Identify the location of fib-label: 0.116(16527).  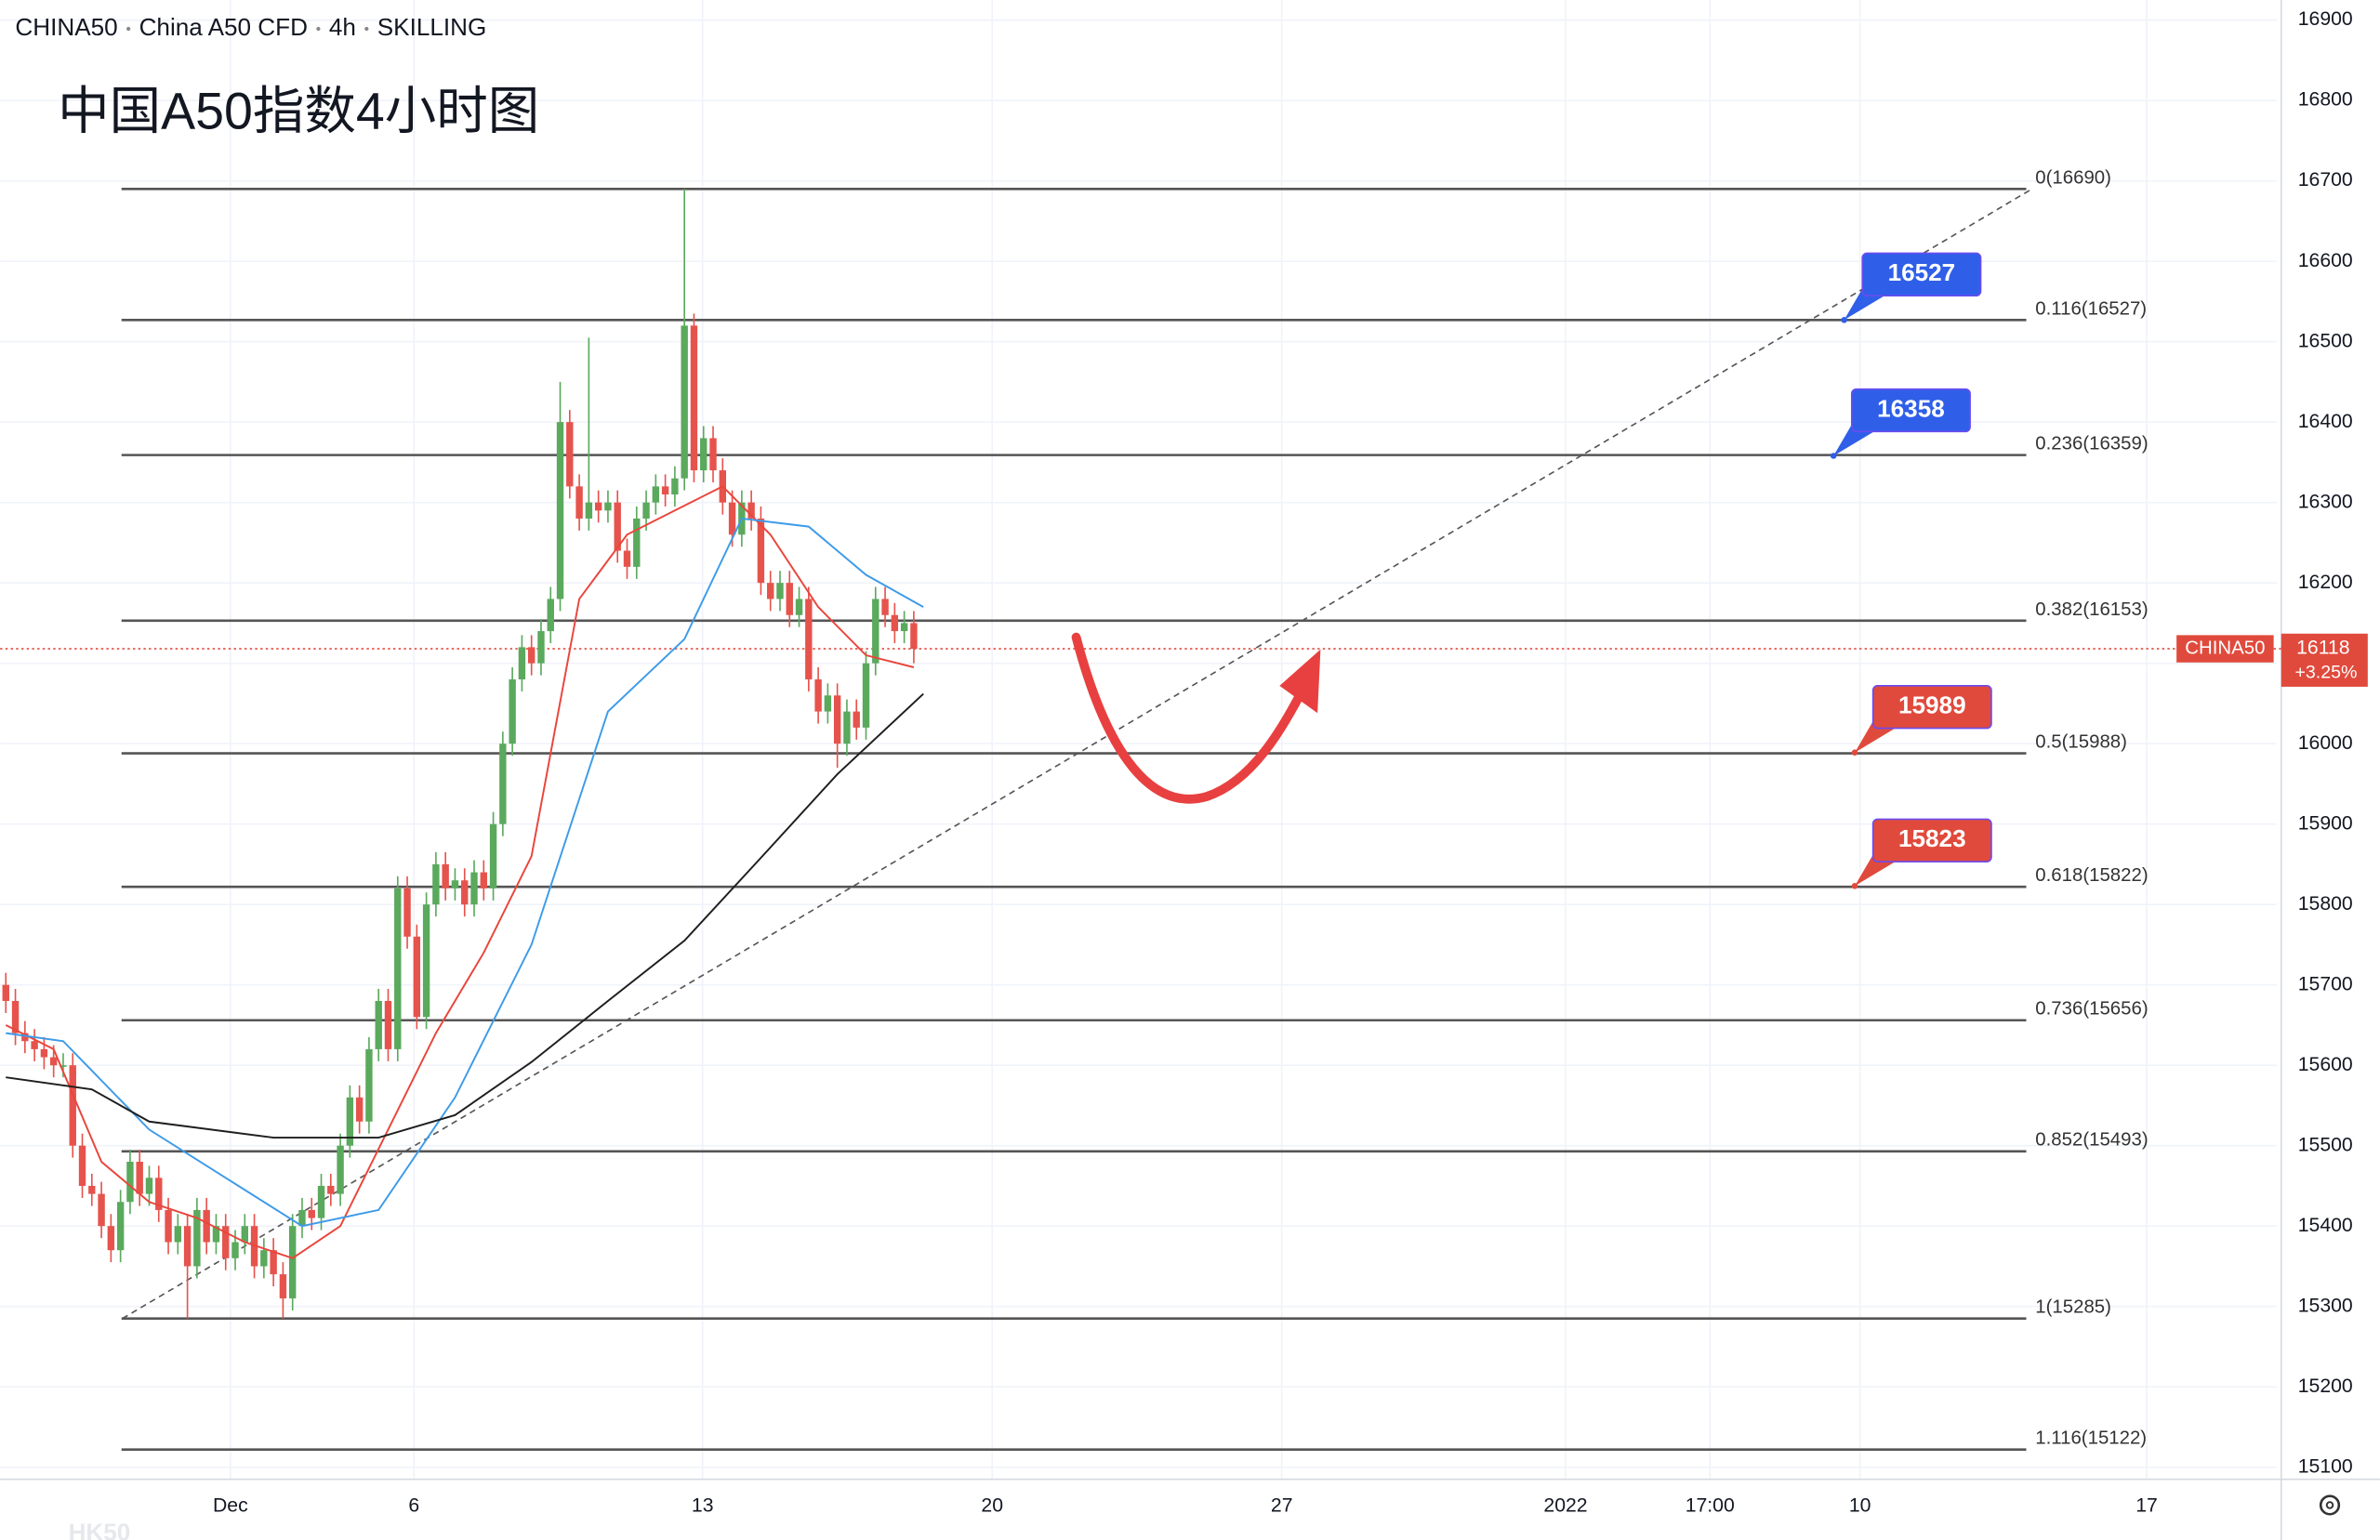
(2091, 308).